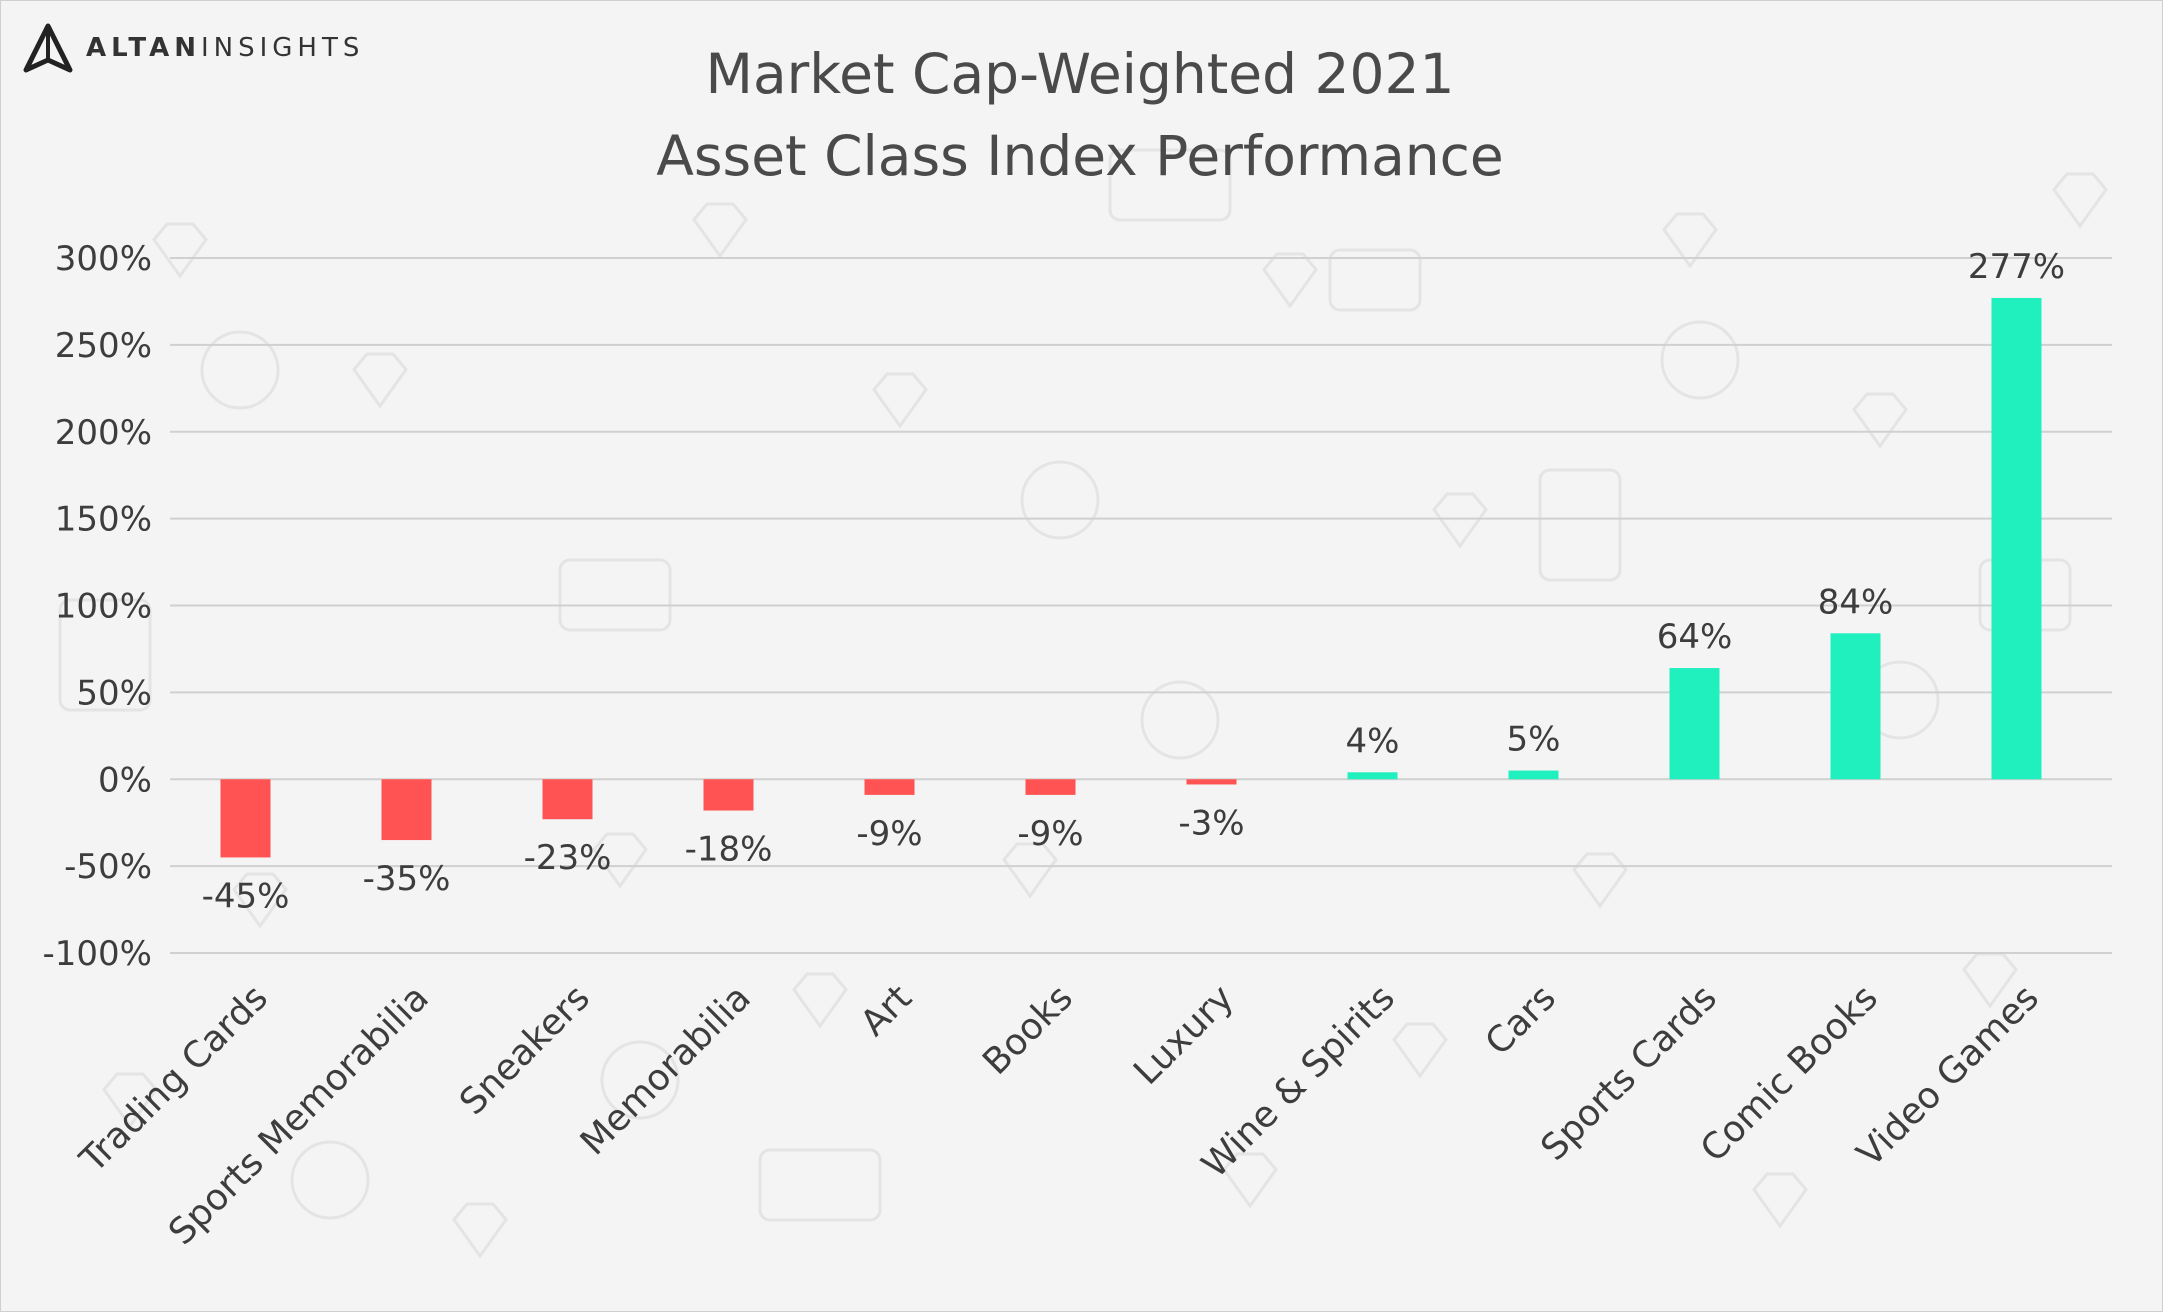  I want to click on data-label: -23%, so click(568, 858).